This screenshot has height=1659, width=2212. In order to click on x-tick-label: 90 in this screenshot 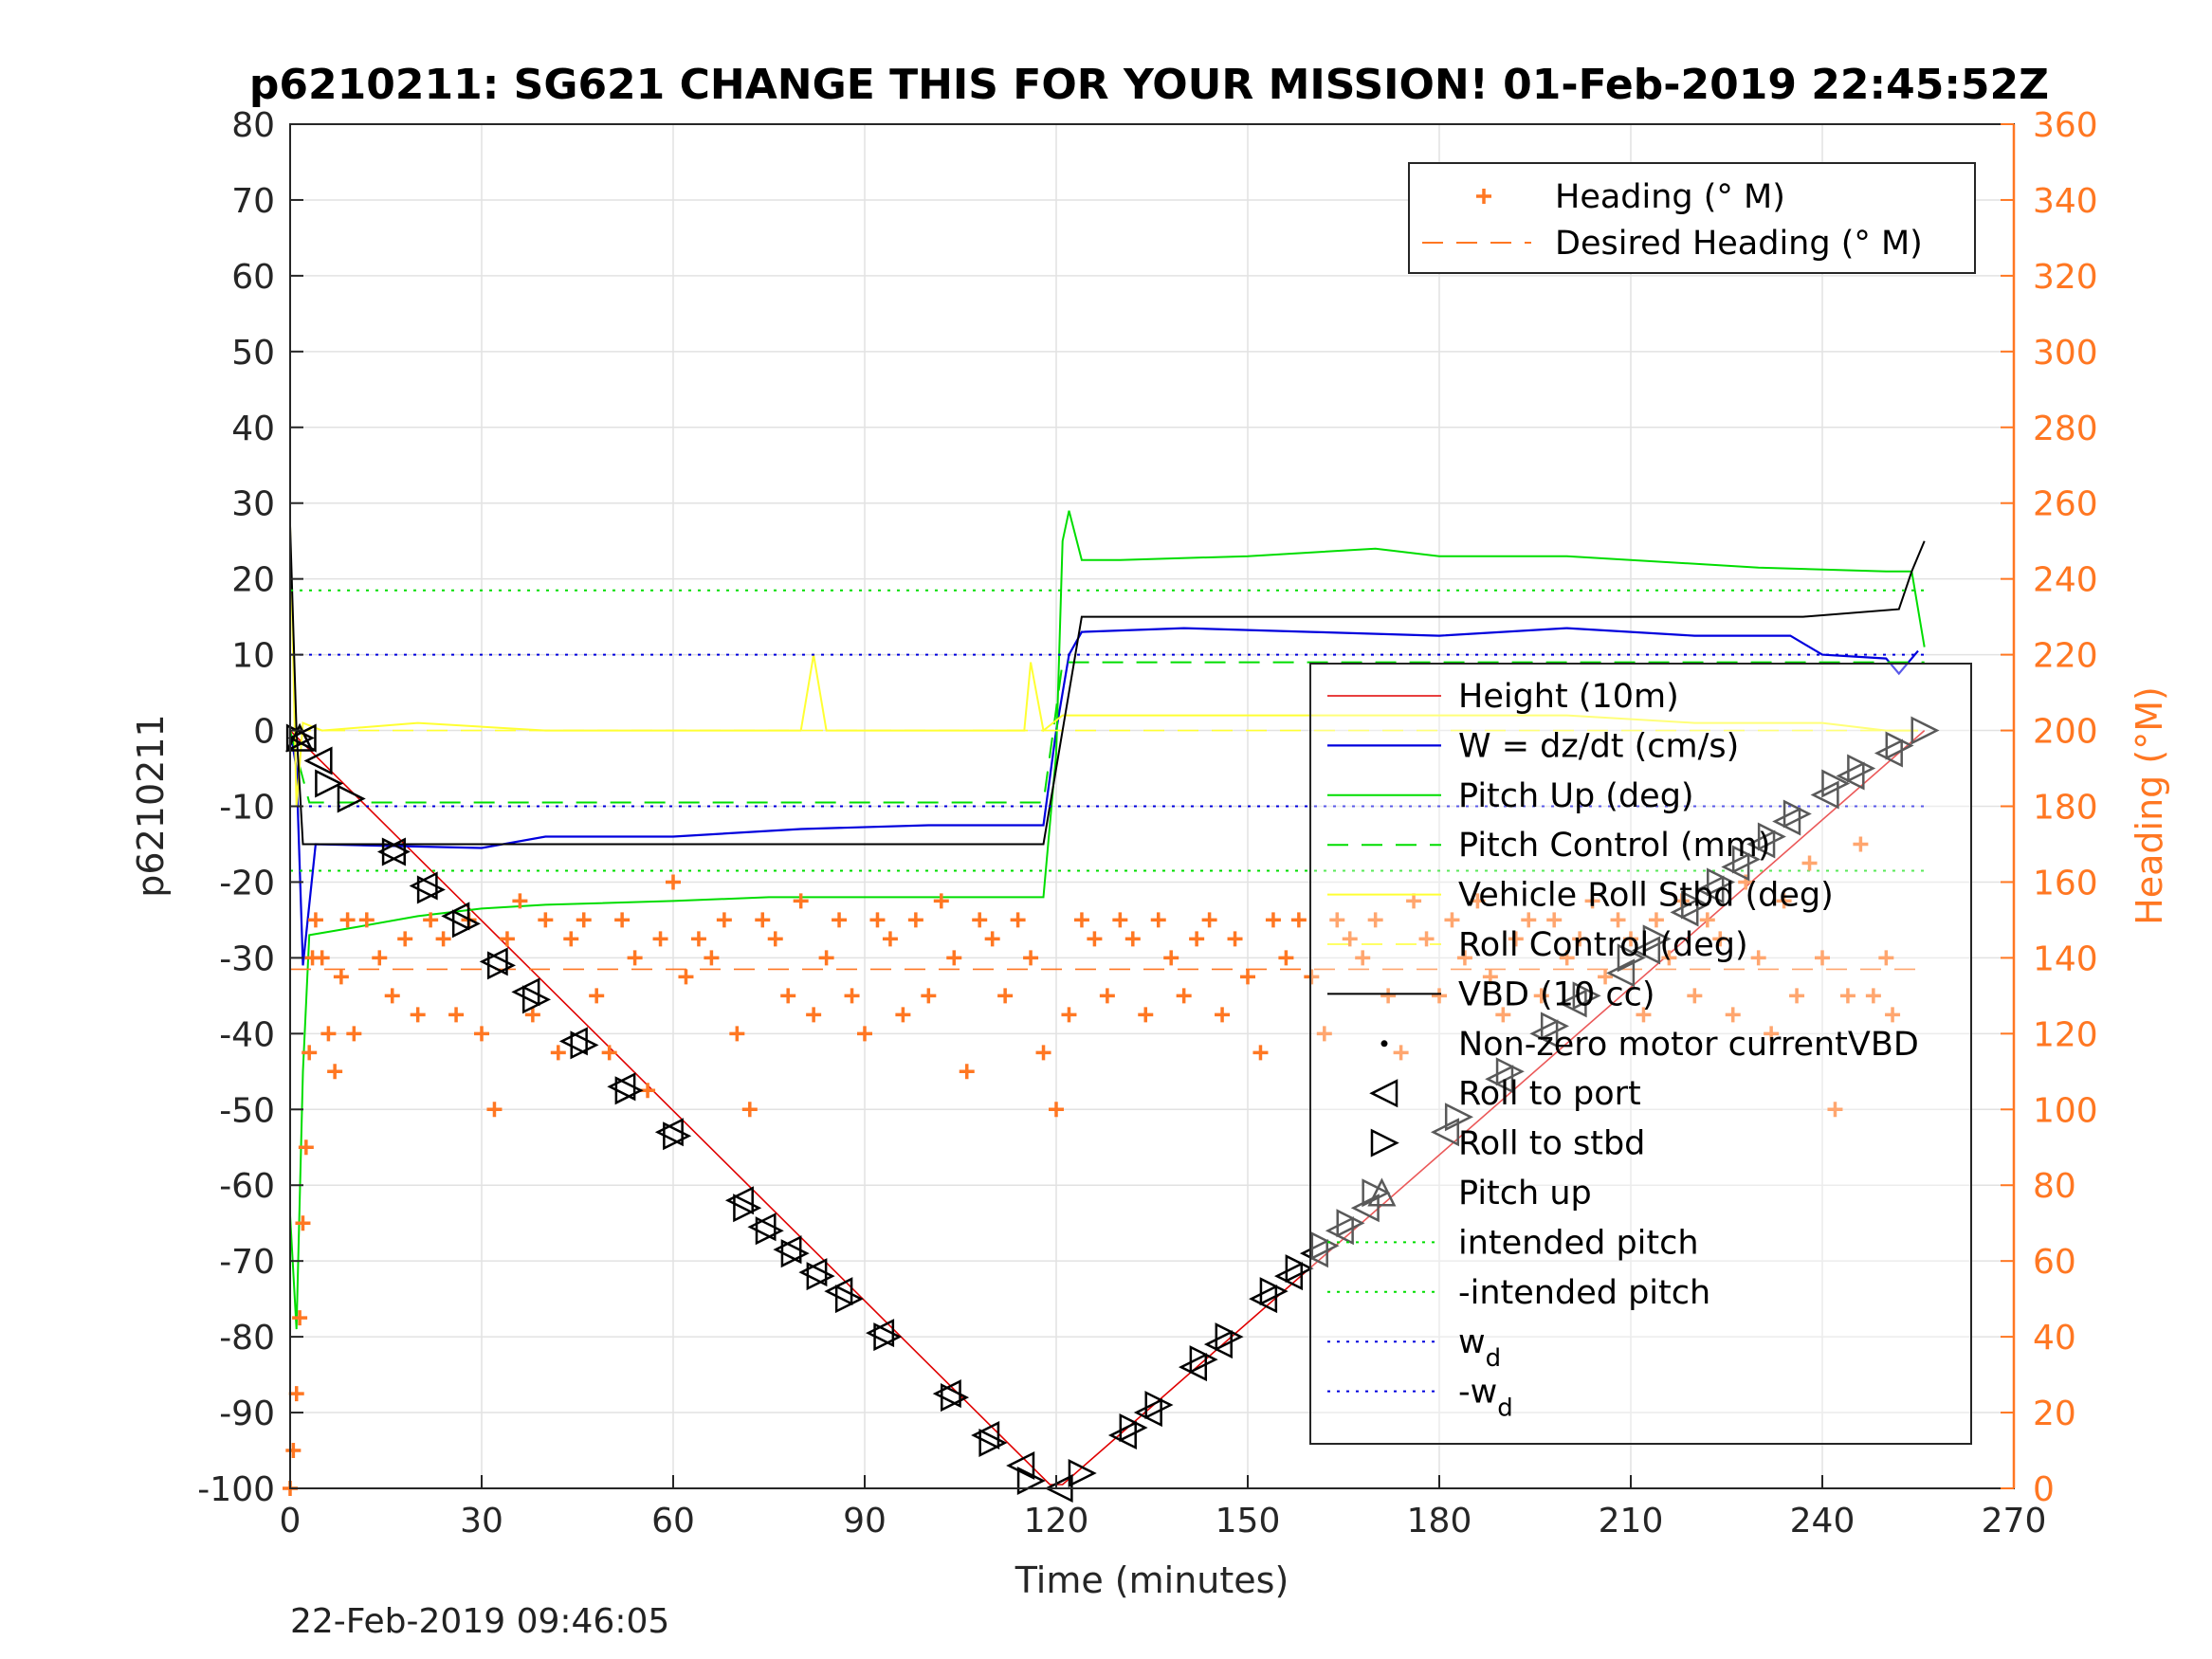, I will do `click(865, 1521)`.